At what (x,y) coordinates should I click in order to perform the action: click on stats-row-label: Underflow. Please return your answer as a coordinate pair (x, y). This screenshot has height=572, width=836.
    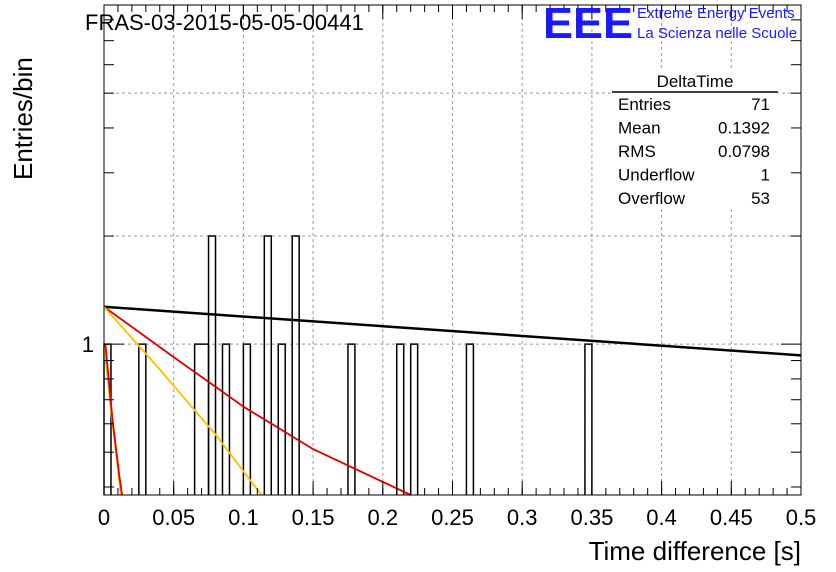
    Looking at the image, I should click on (656, 175).